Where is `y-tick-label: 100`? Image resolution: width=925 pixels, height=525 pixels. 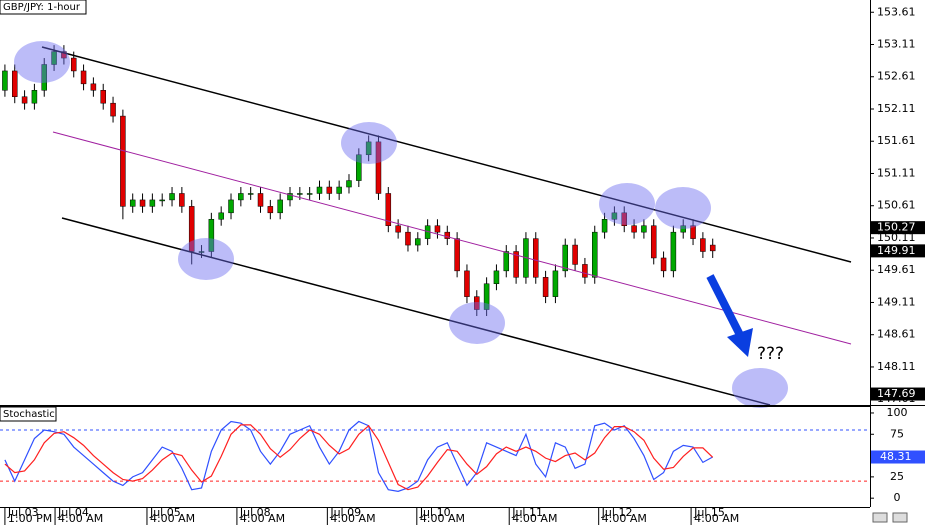 y-tick-label: 100 is located at coordinates (897, 412).